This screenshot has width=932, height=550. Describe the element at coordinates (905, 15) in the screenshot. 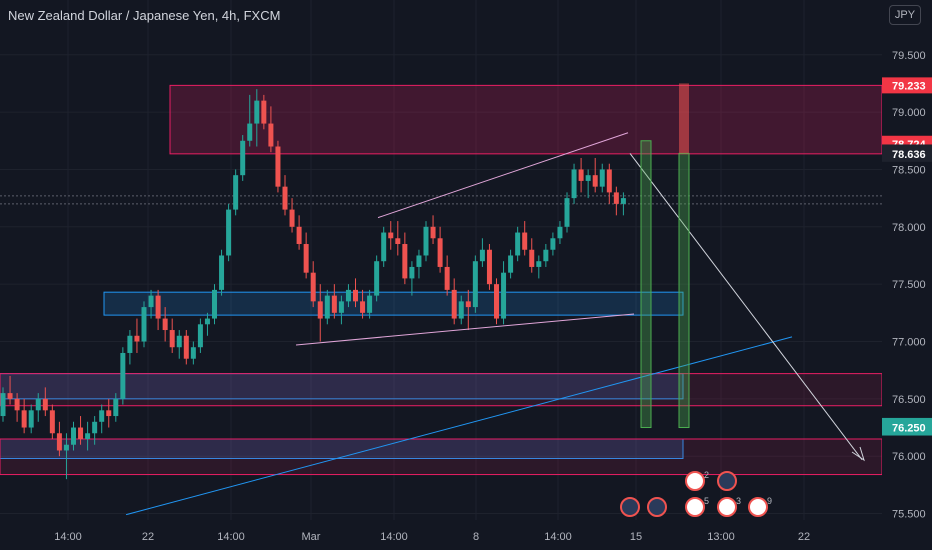

I see `currency-button: JPY` at that location.